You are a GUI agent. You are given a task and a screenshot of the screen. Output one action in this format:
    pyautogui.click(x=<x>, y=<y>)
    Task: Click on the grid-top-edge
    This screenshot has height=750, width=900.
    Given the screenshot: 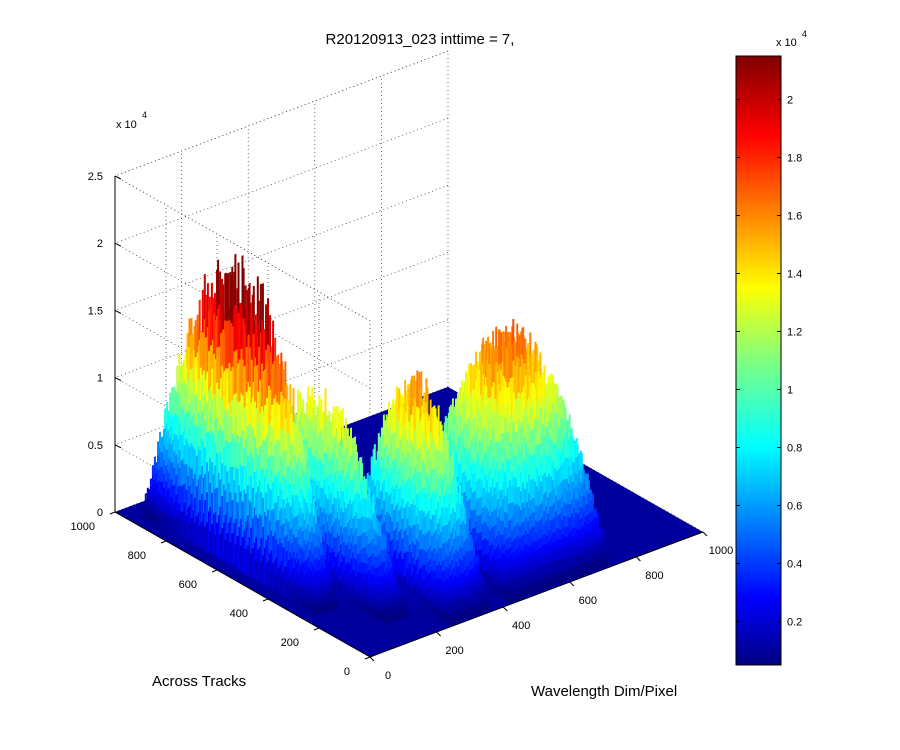 What is the action you would take?
    pyautogui.click(x=281, y=186)
    